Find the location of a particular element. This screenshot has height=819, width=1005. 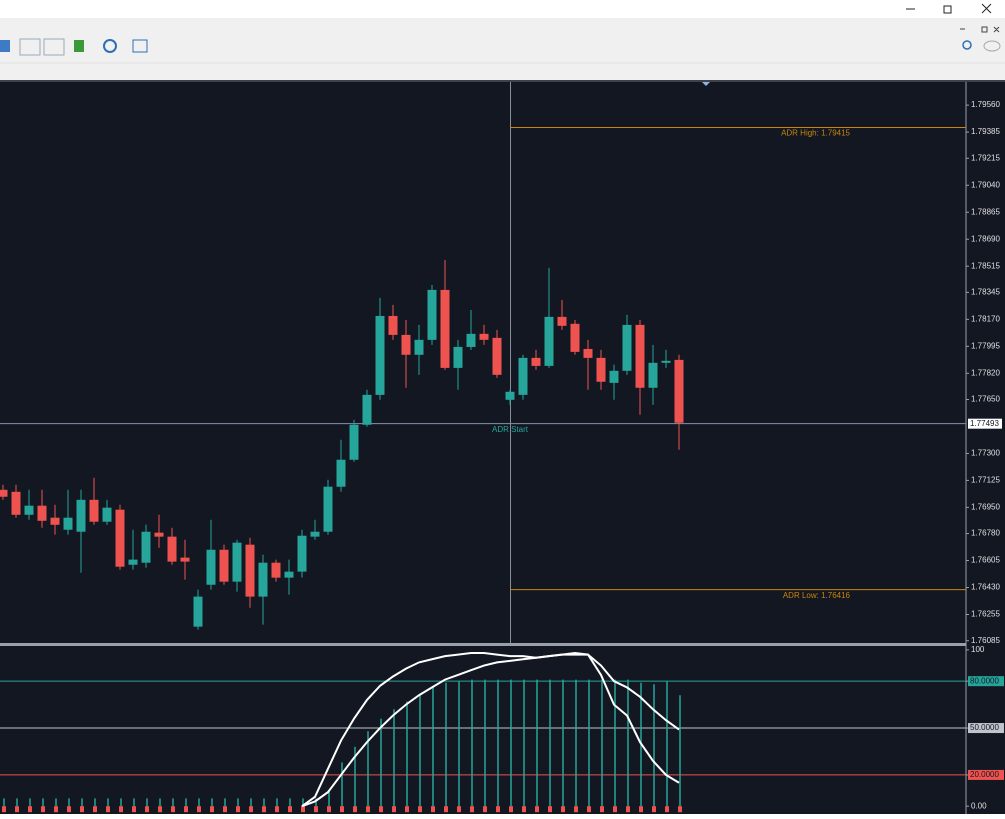

y-tick-label: 1.77650 is located at coordinates (985, 399).